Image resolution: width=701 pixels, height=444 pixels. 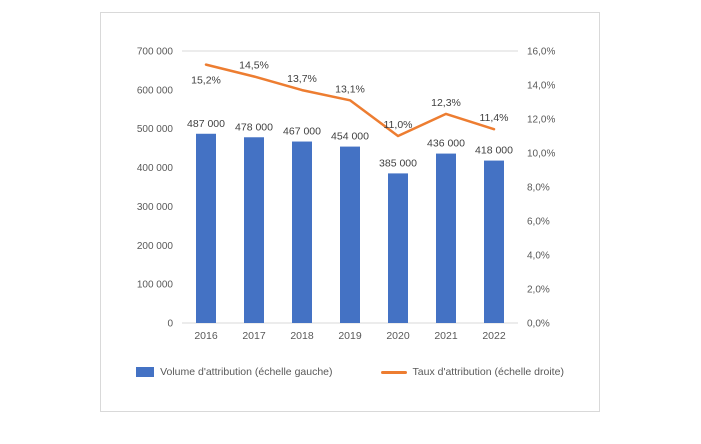 What do you see at coordinates (206, 81) in the screenshot?
I see `line-data-label: 15,2%` at bounding box center [206, 81].